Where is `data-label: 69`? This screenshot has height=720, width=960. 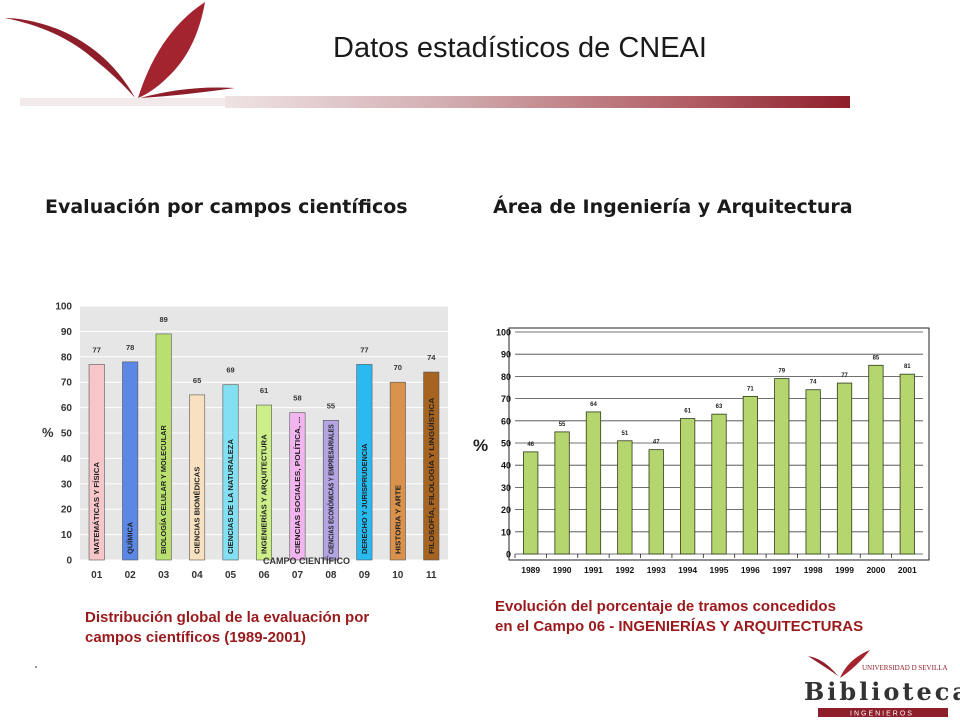 data-label: 69 is located at coordinates (230, 370).